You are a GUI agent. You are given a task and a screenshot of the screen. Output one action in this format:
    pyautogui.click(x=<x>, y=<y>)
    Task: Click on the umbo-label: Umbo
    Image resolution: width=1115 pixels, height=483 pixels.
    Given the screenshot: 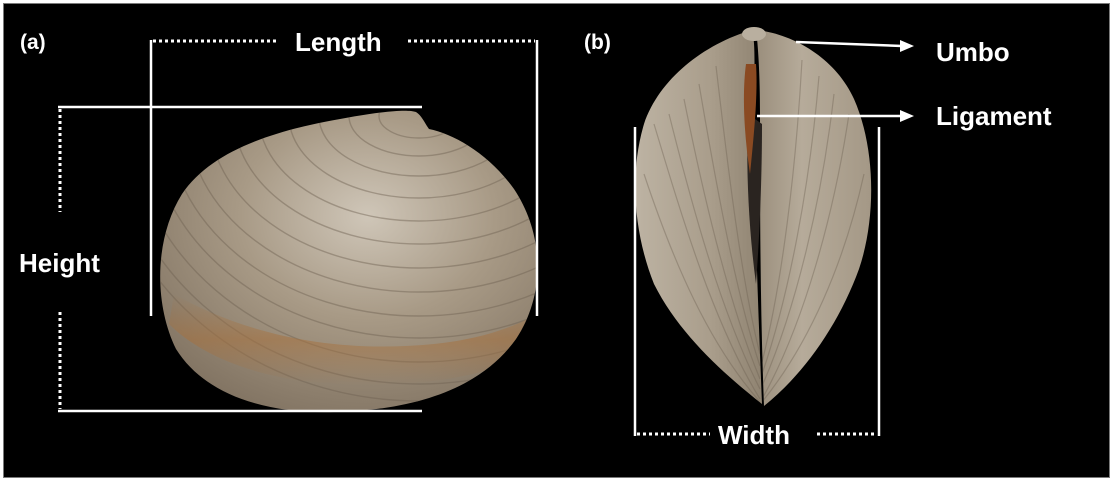 What is the action you would take?
    pyautogui.click(x=973, y=52)
    